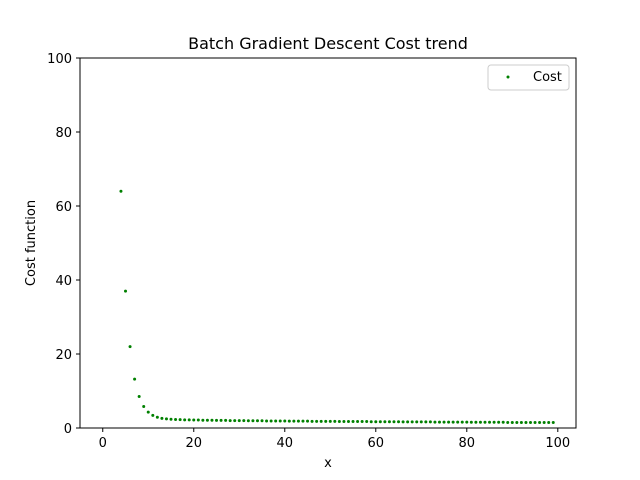 The image size is (640, 480). Describe the element at coordinates (508, 77) in the screenshot. I see `legend-marker` at that location.